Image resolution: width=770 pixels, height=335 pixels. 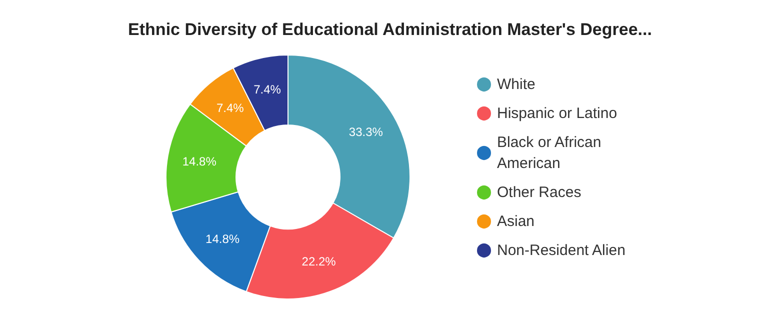 What do you see at coordinates (561, 250) in the screenshot?
I see `legend-label: Non-Resident Alien` at bounding box center [561, 250].